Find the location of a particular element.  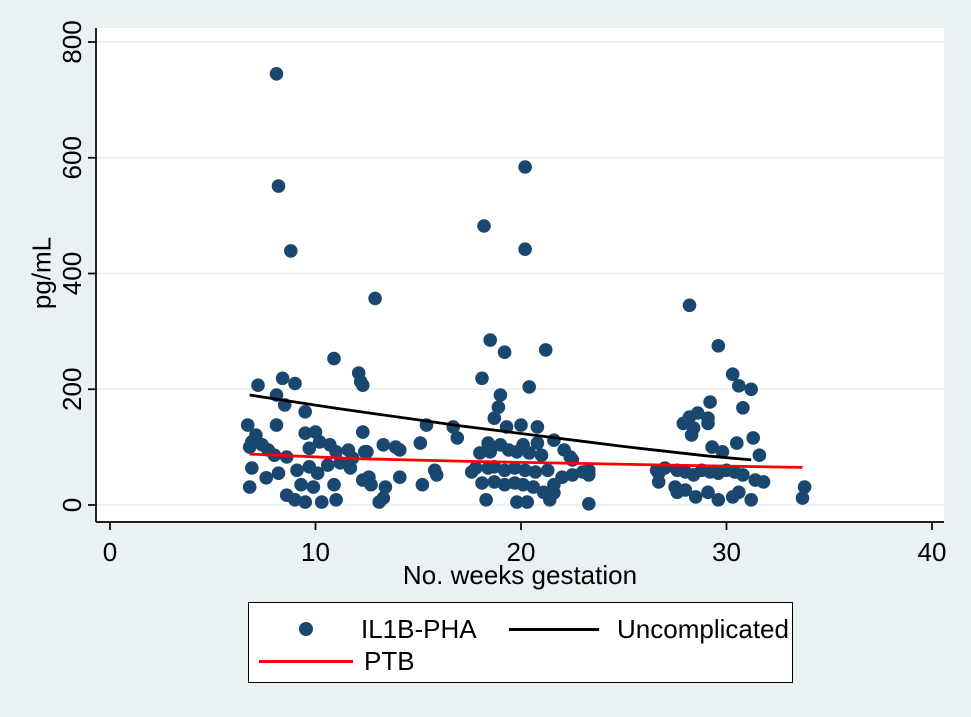

legend-label-uncomplicated: Uncomplicated is located at coordinates (703, 629).